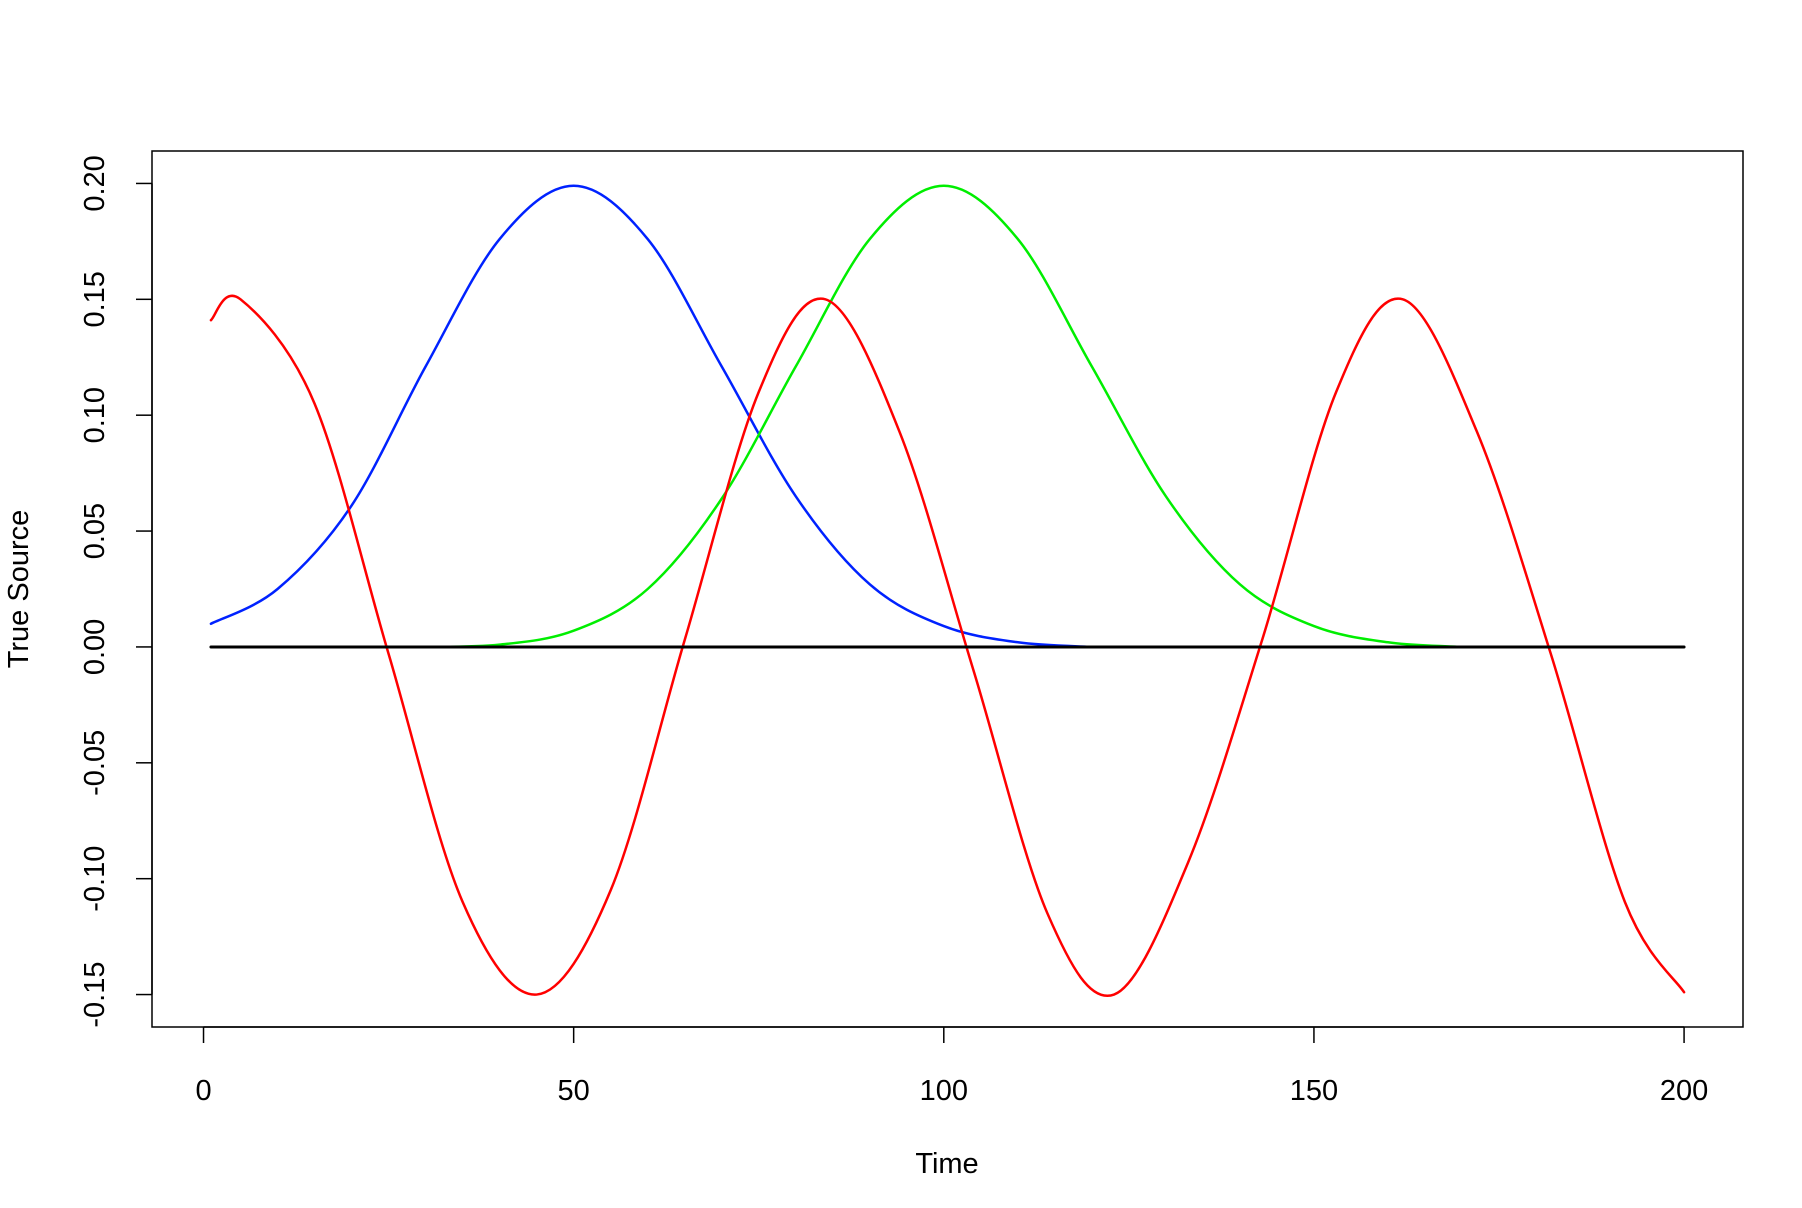  I want to click on x-axis: 0 50 100 150 200, so click(951, 1066).